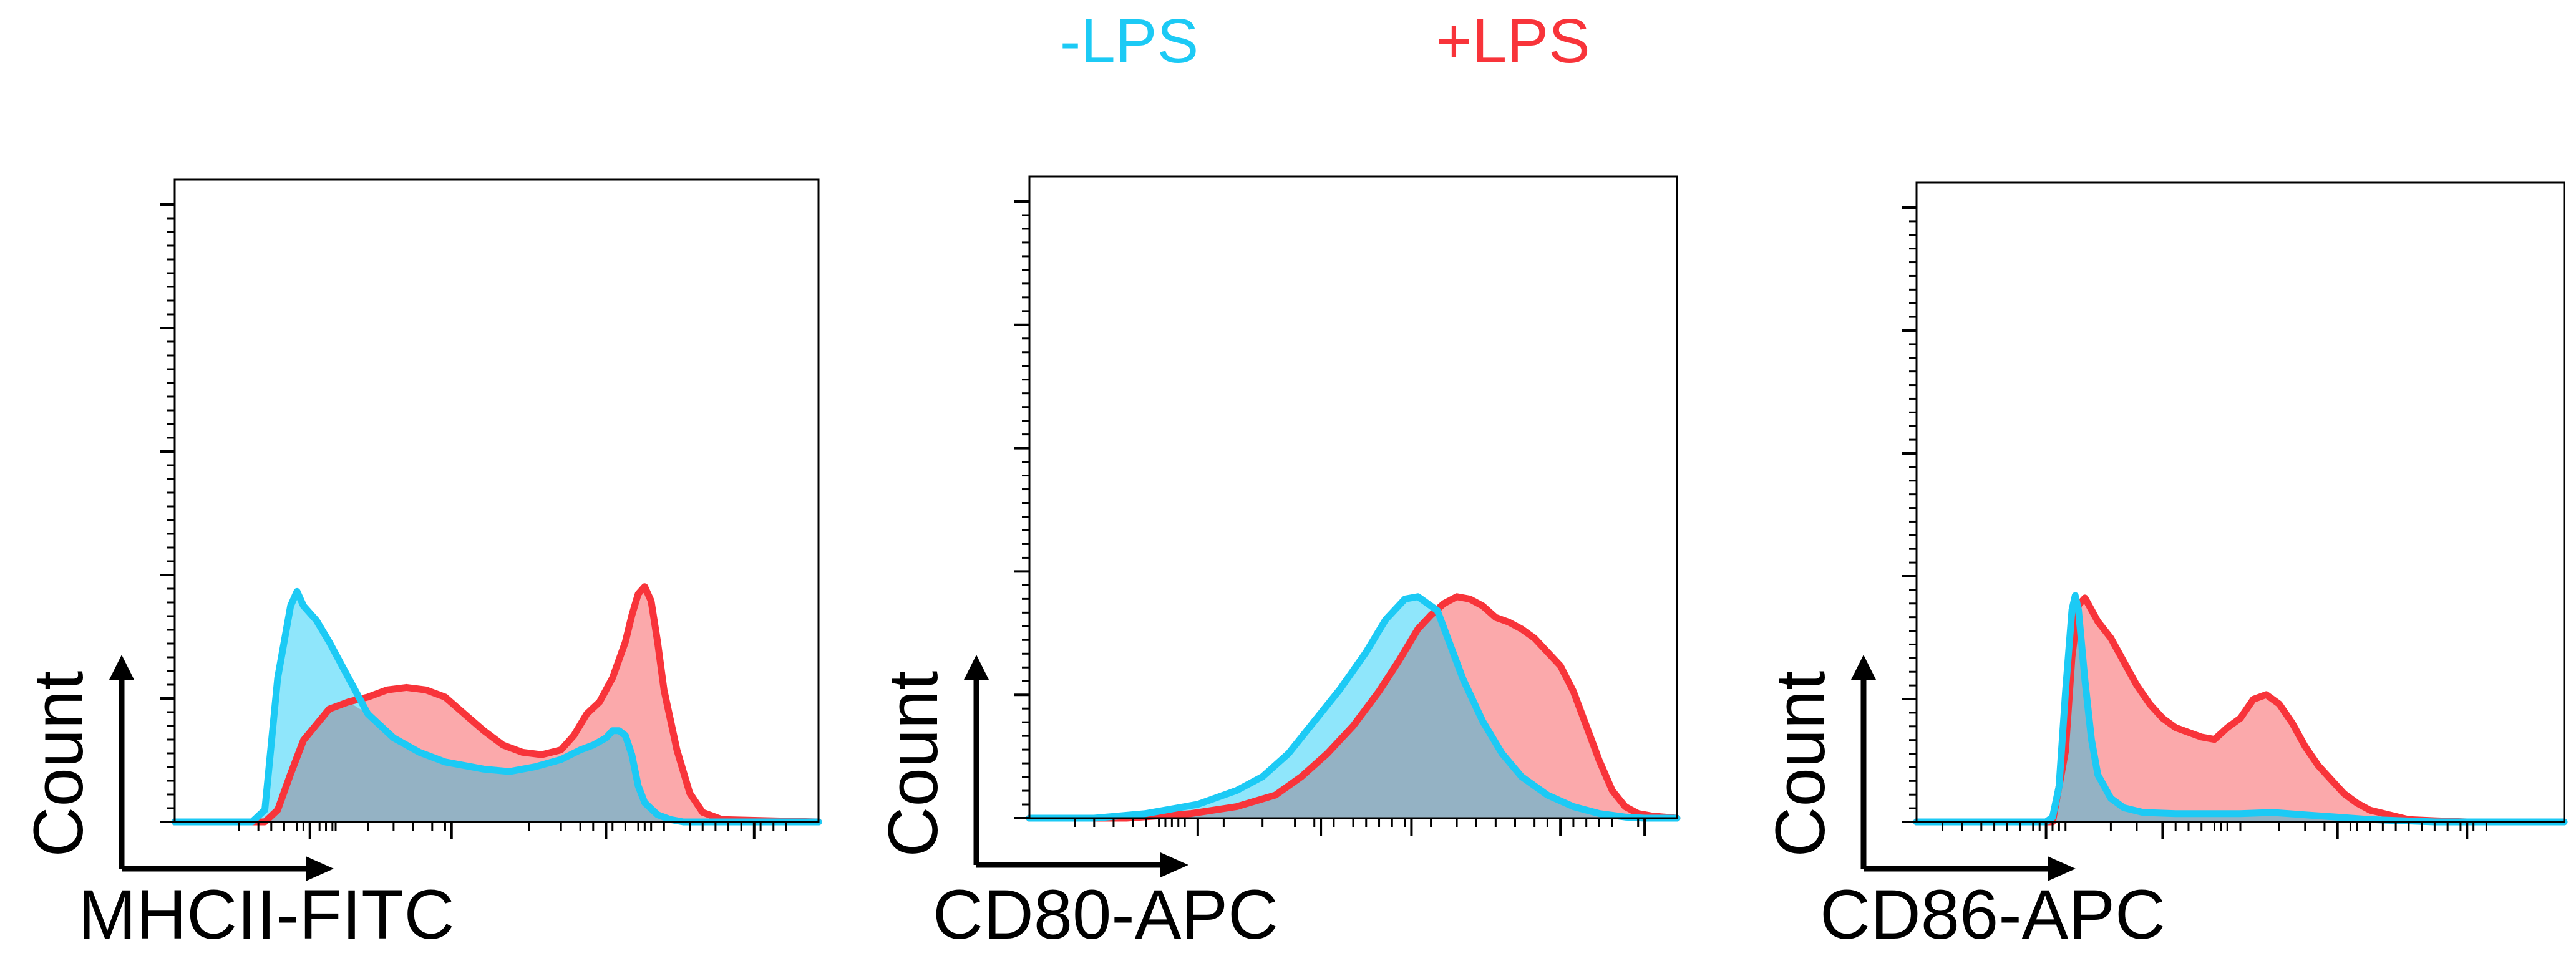 Image resolution: width=2576 pixels, height=956 pixels. I want to click on lps-neg-area, so click(1353, 707).